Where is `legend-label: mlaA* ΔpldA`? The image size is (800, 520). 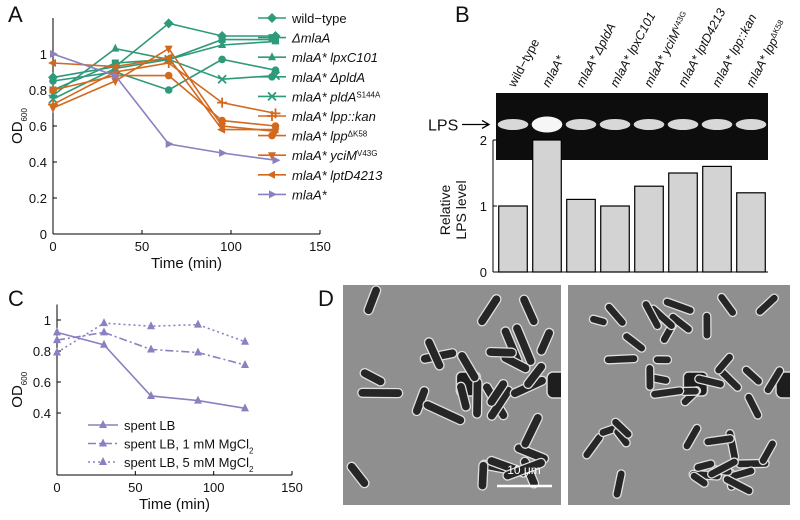 legend-label: mlaA* ΔpldA is located at coordinates (328, 77).